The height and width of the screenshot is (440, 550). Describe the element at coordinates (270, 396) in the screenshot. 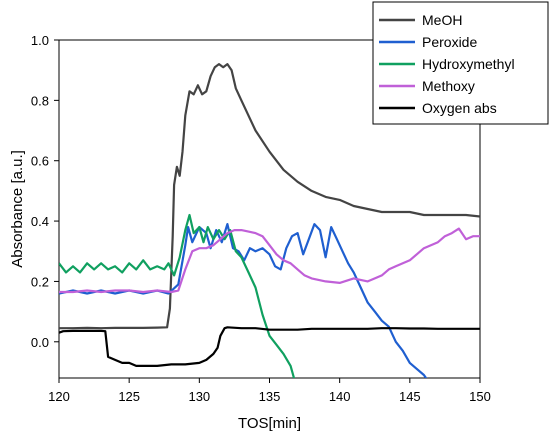

I see `x-tick-label: 135` at that location.